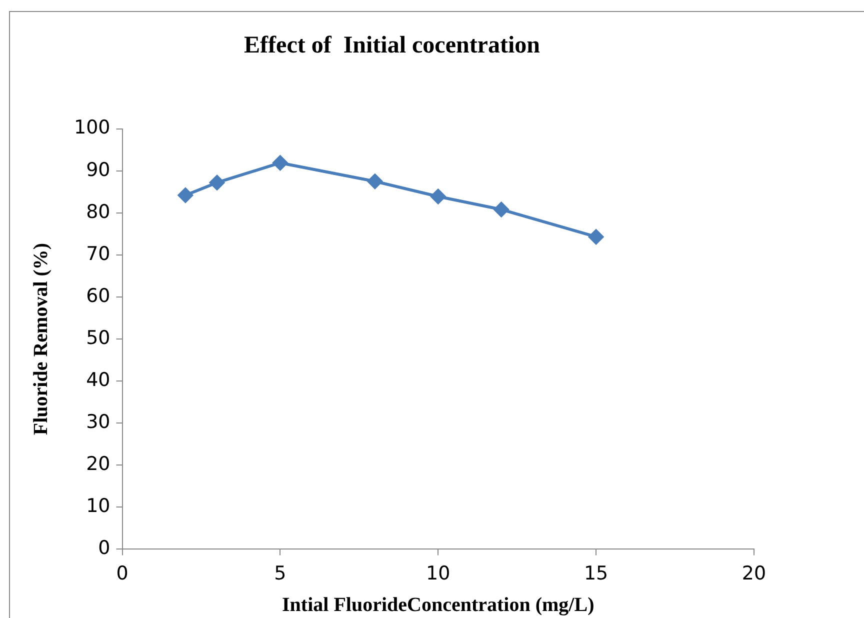  Describe the element at coordinates (92, 127) in the screenshot. I see `y-tick-label: 100` at that location.